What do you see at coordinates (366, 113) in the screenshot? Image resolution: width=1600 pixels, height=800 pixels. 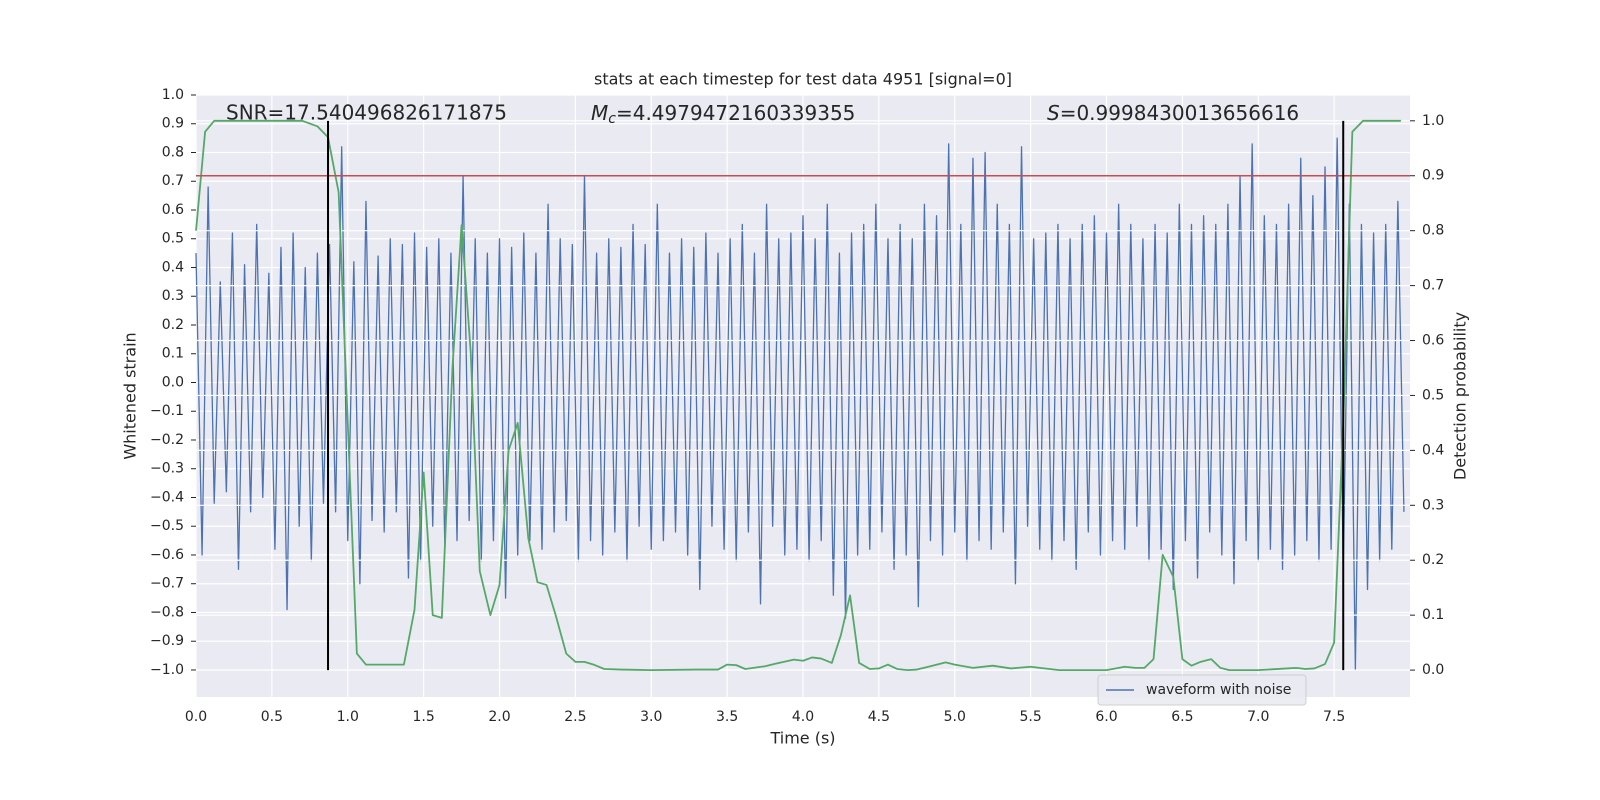 I see `snr-annotation: SNR=17.540496826171875` at bounding box center [366, 113].